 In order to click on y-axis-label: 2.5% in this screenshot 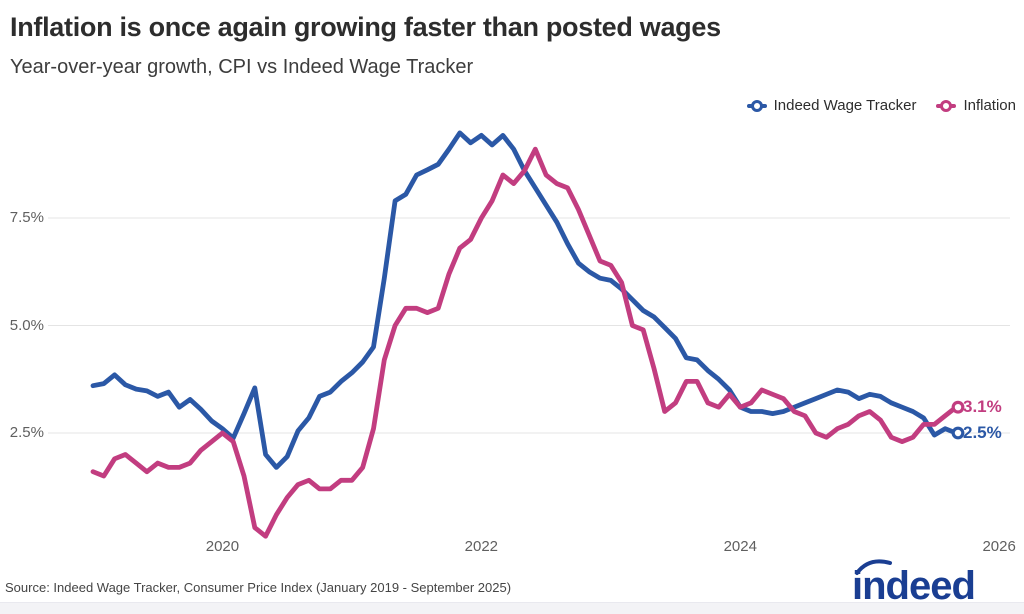, I will do `click(26, 432)`.